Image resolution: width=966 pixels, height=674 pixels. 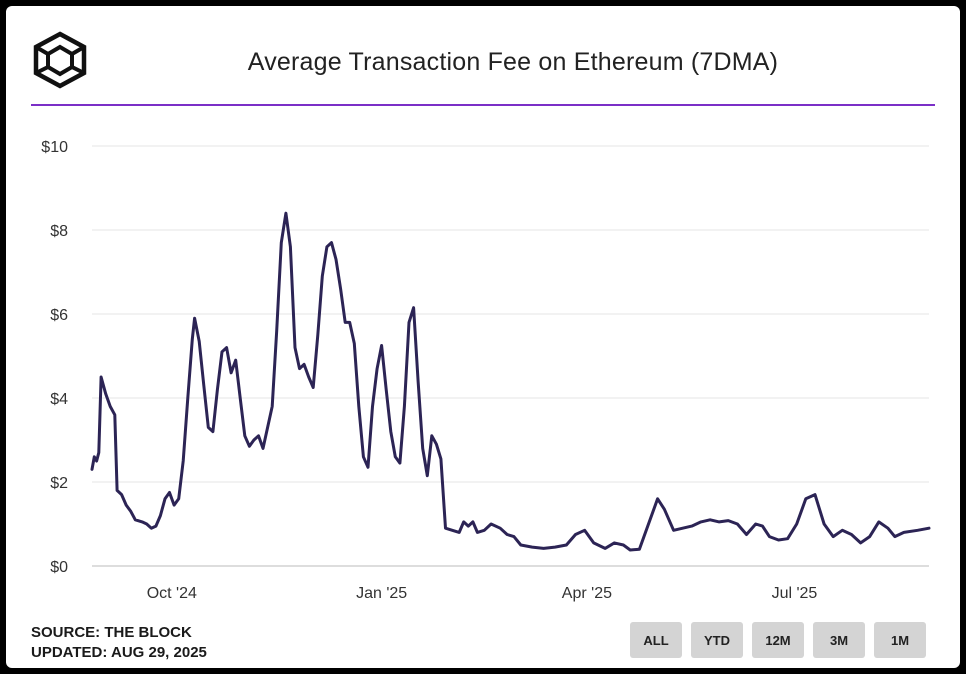 What do you see at coordinates (119, 652) in the screenshot?
I see `updated-label: UPDATED: AUG 29, 2025` at bounding box center [119, 652].